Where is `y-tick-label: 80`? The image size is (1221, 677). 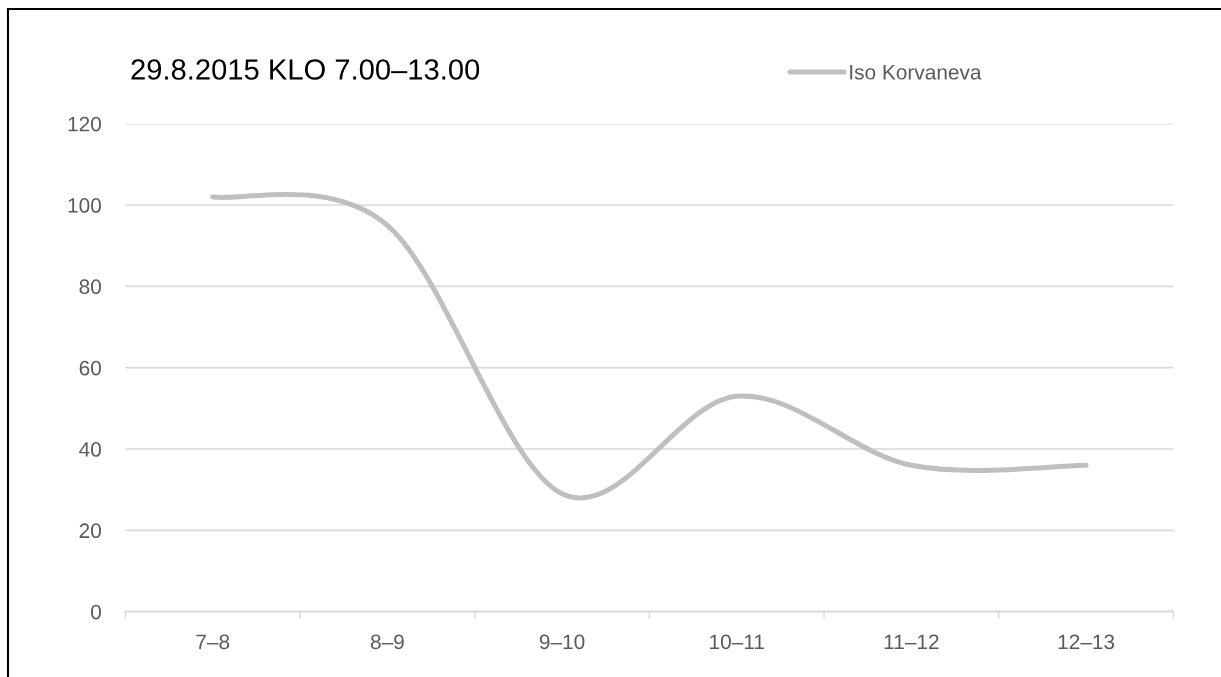 y-tick-label: 80 is located at coordinates (90, 287).